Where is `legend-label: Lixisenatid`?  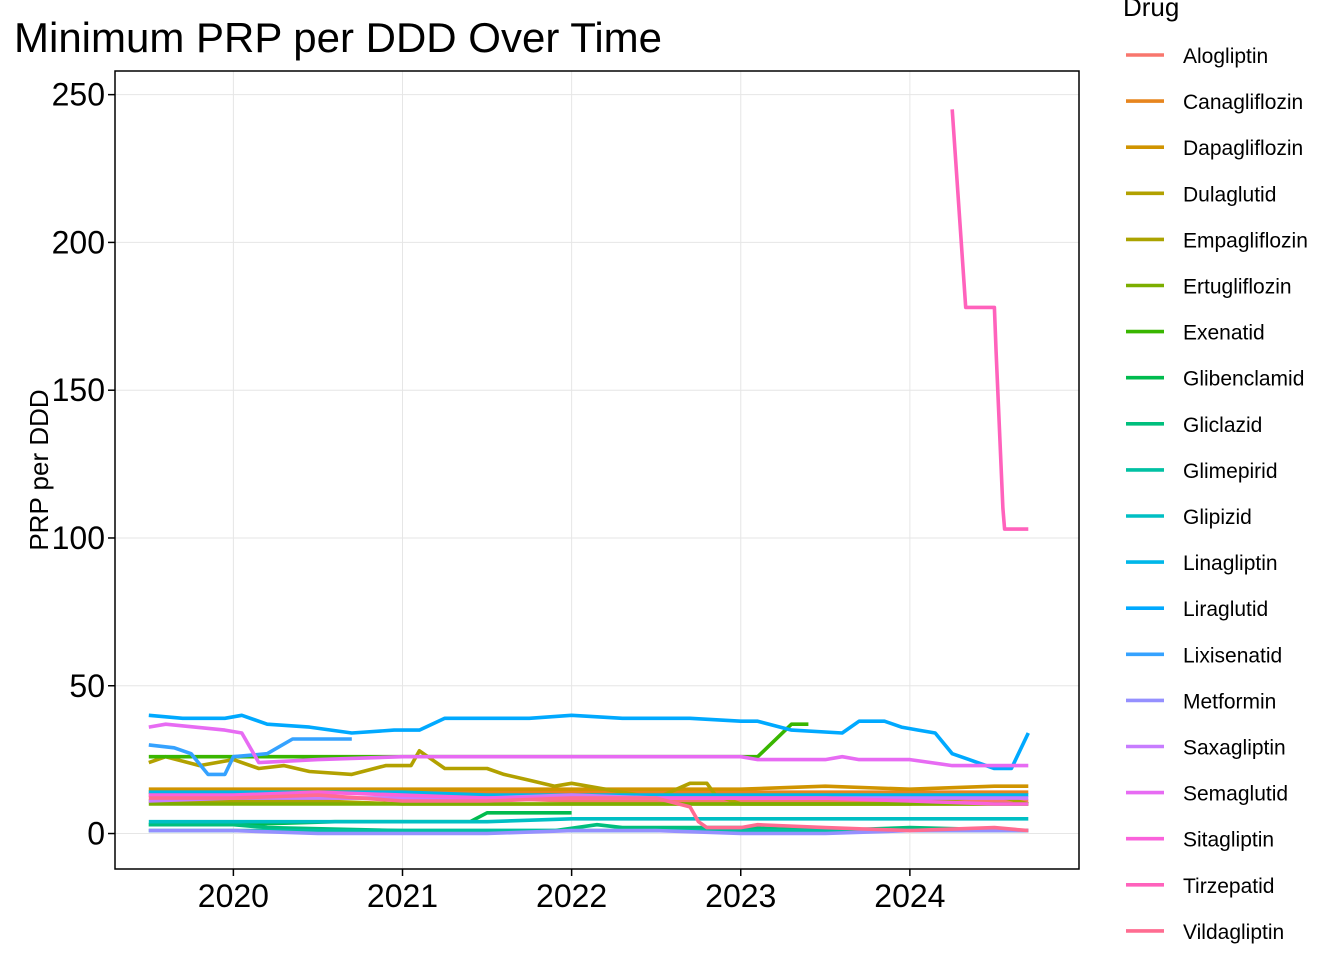
legend-label: Lixisenatid is located at coordinates (1232, 655).